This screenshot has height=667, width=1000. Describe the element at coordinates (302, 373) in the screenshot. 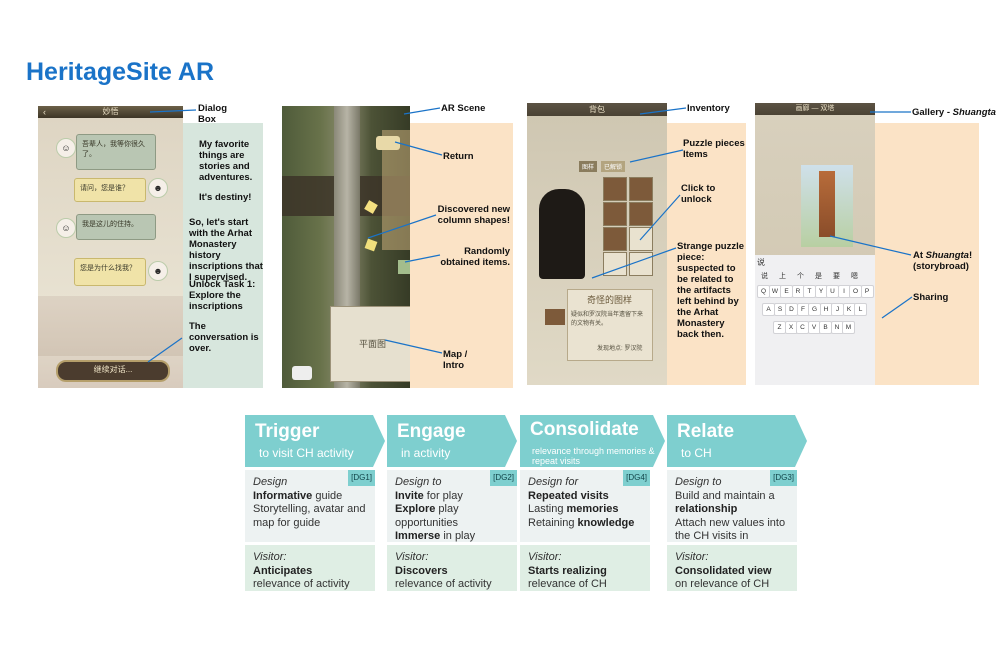

I see `camera-icon` at that location.